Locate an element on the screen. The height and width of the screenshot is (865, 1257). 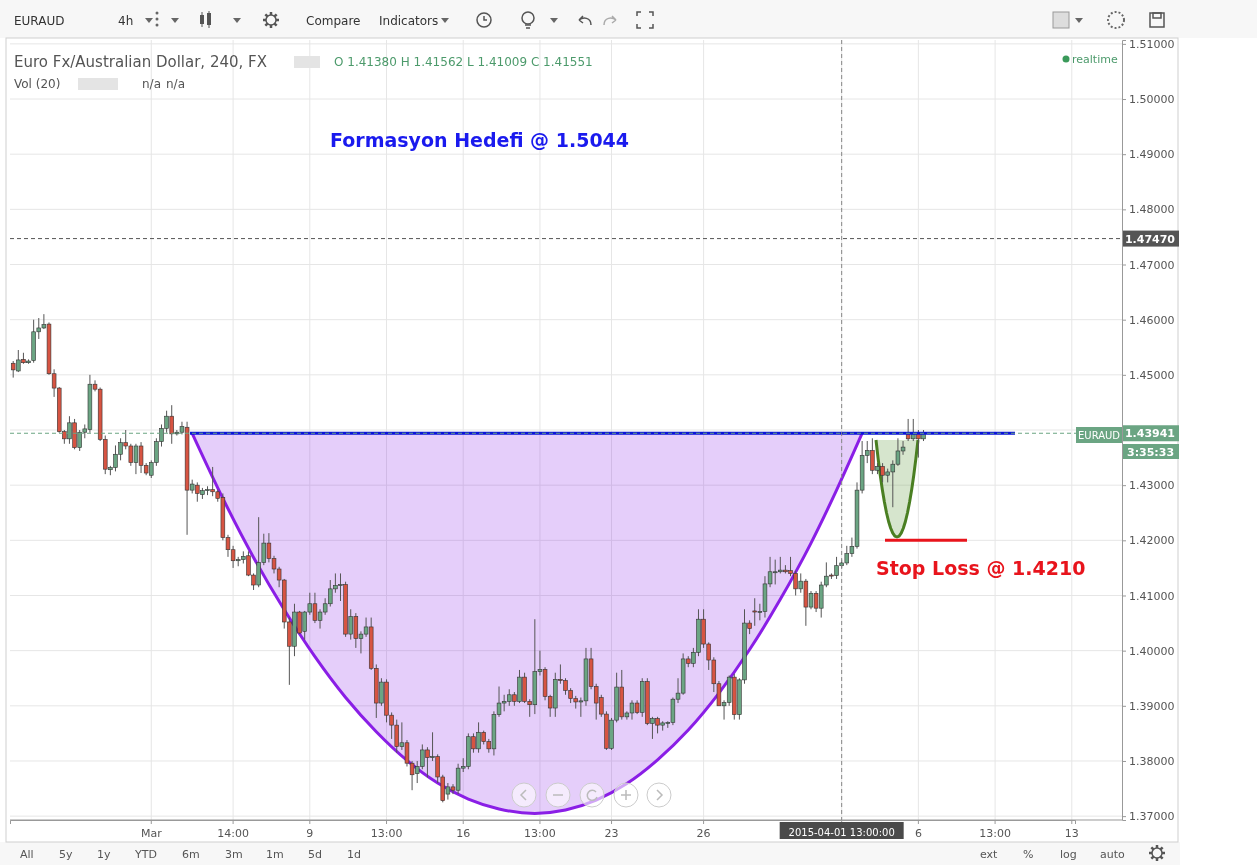
y-tick-label: 1.41000 is located at coordinates (1152, 596).